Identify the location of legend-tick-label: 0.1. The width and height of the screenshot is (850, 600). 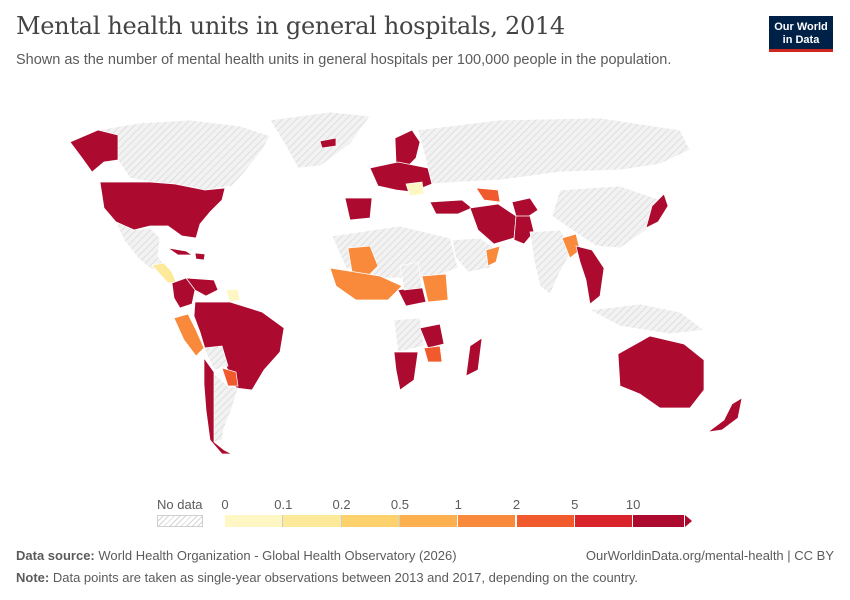
(283, 504).